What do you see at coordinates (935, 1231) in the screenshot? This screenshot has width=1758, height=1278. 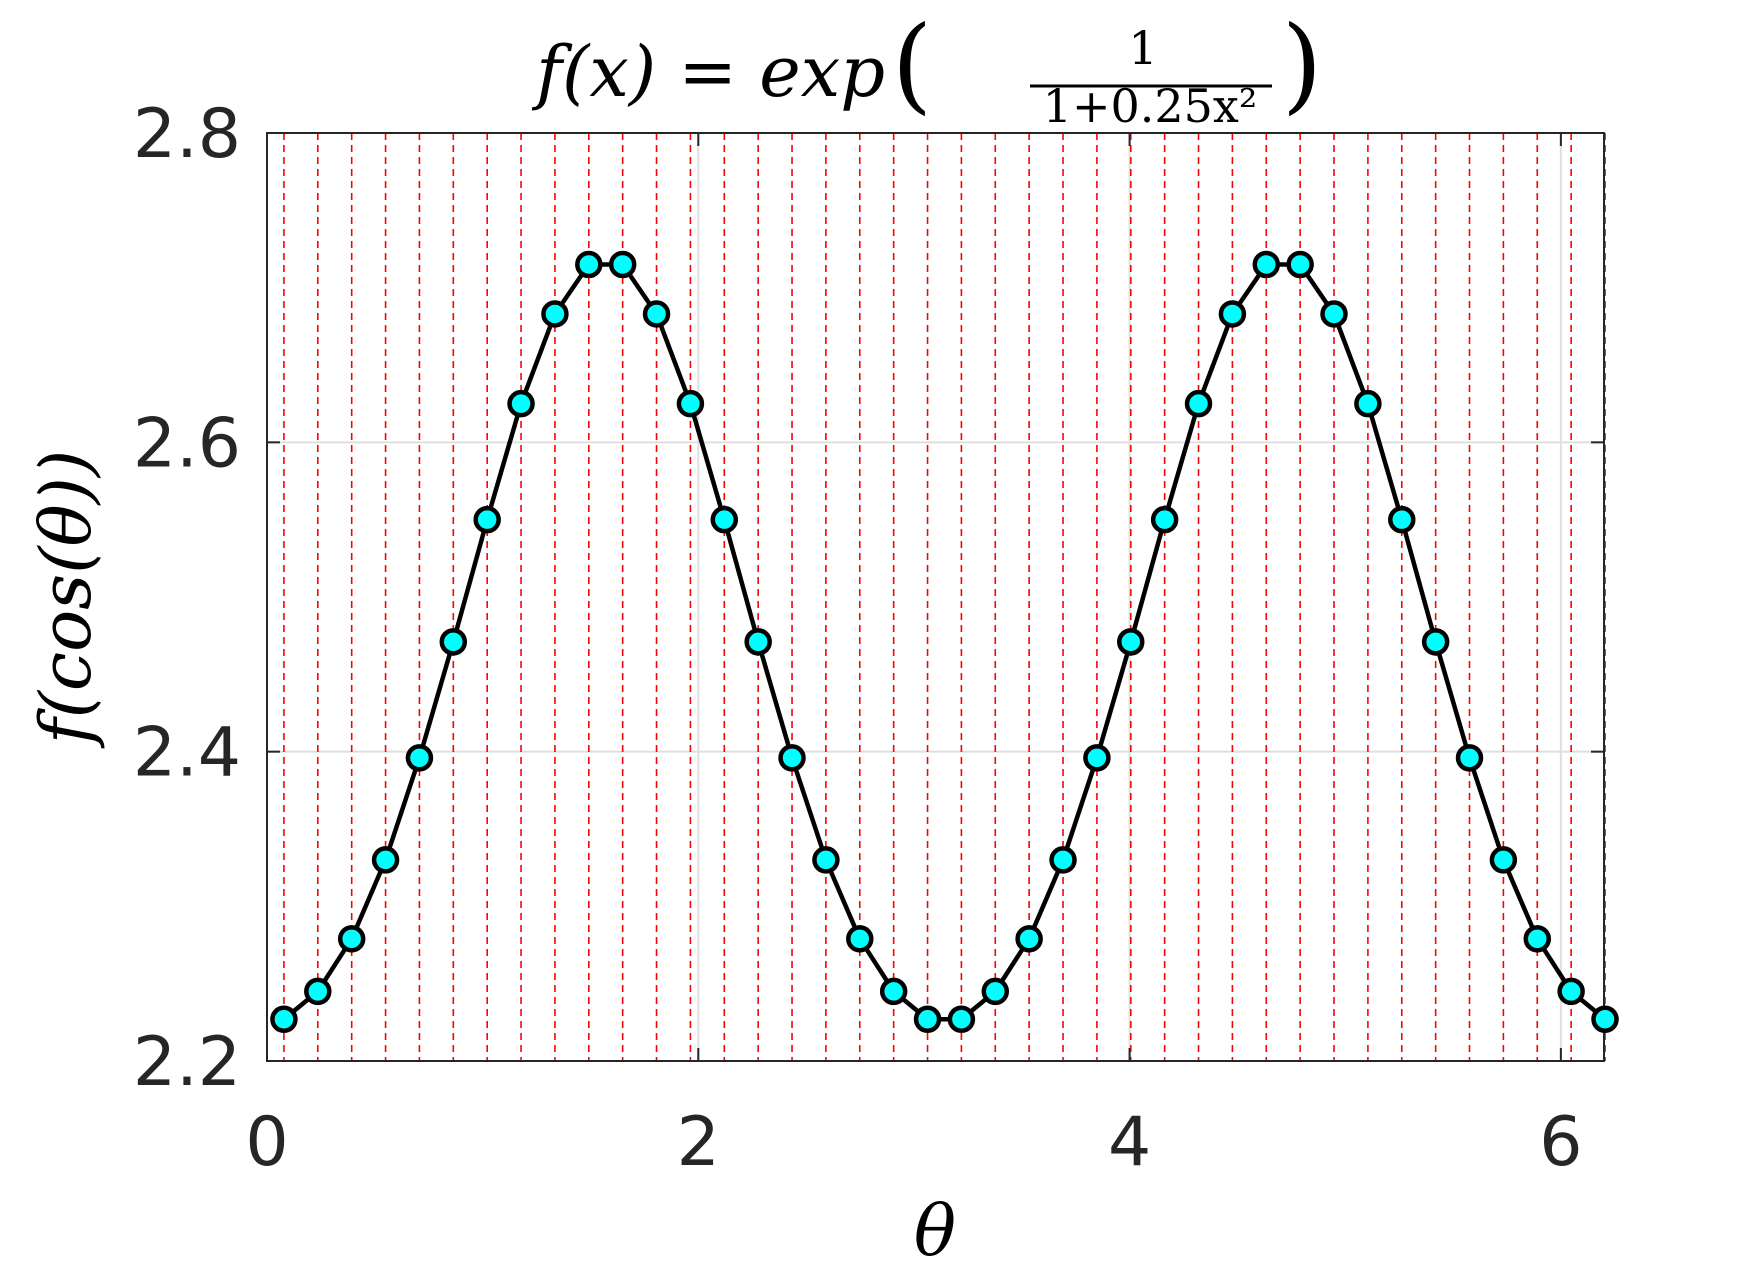 I see `x-axis-label: θ` at bounding box center [935, 1231].